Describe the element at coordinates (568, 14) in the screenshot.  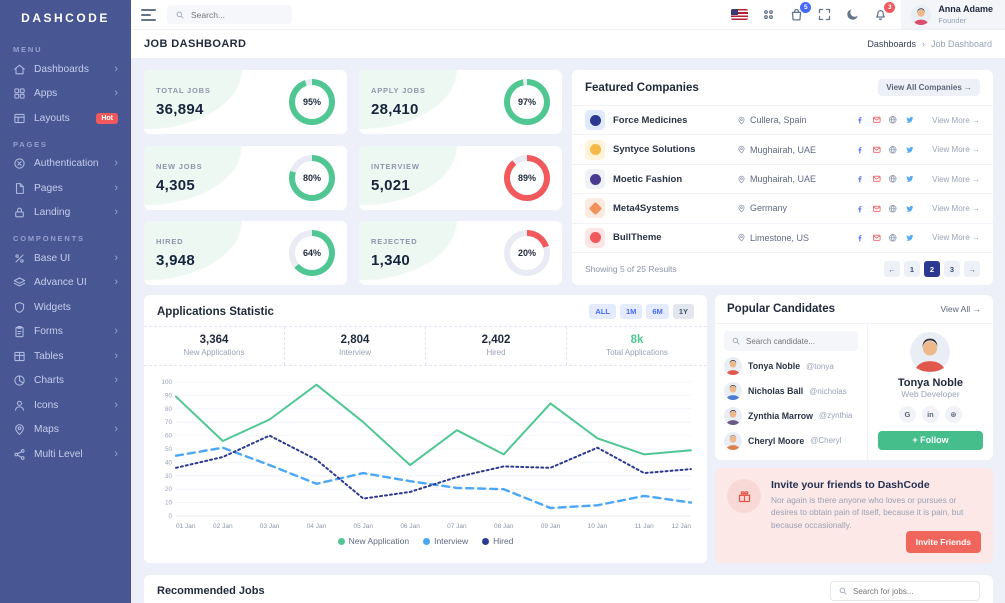
I see `topbar: 5 3 Anna Adame Founder` at that location.